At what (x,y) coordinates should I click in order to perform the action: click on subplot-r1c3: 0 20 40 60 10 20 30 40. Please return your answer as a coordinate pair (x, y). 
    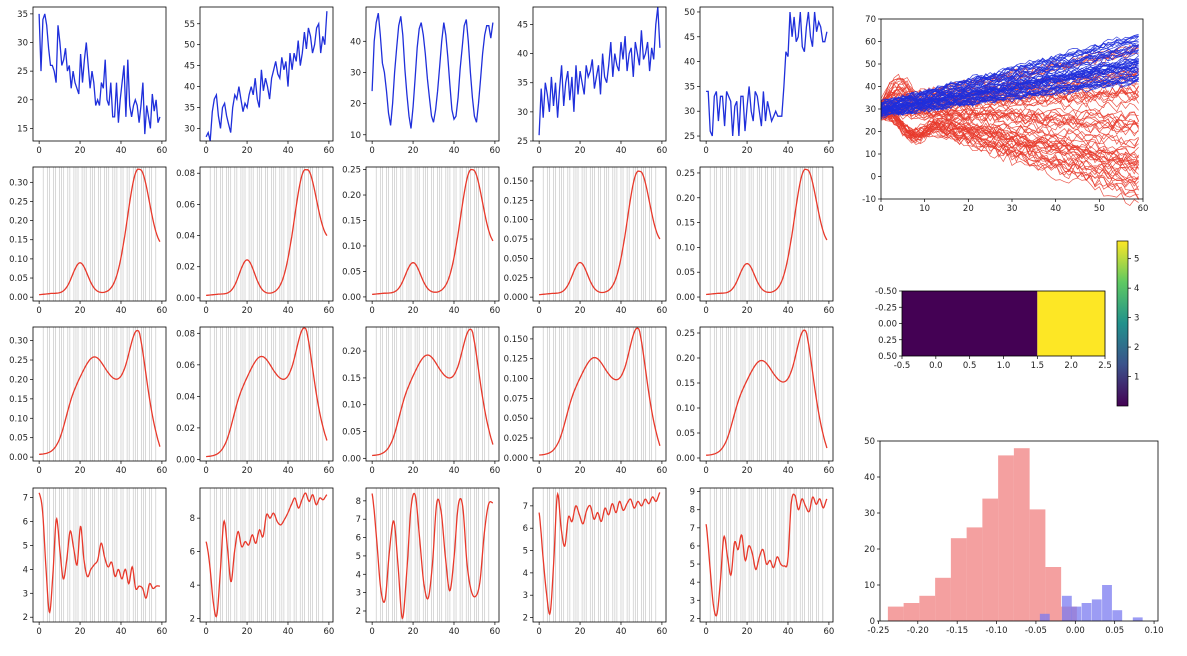
    Looking at the image, I should click on (425, 81).